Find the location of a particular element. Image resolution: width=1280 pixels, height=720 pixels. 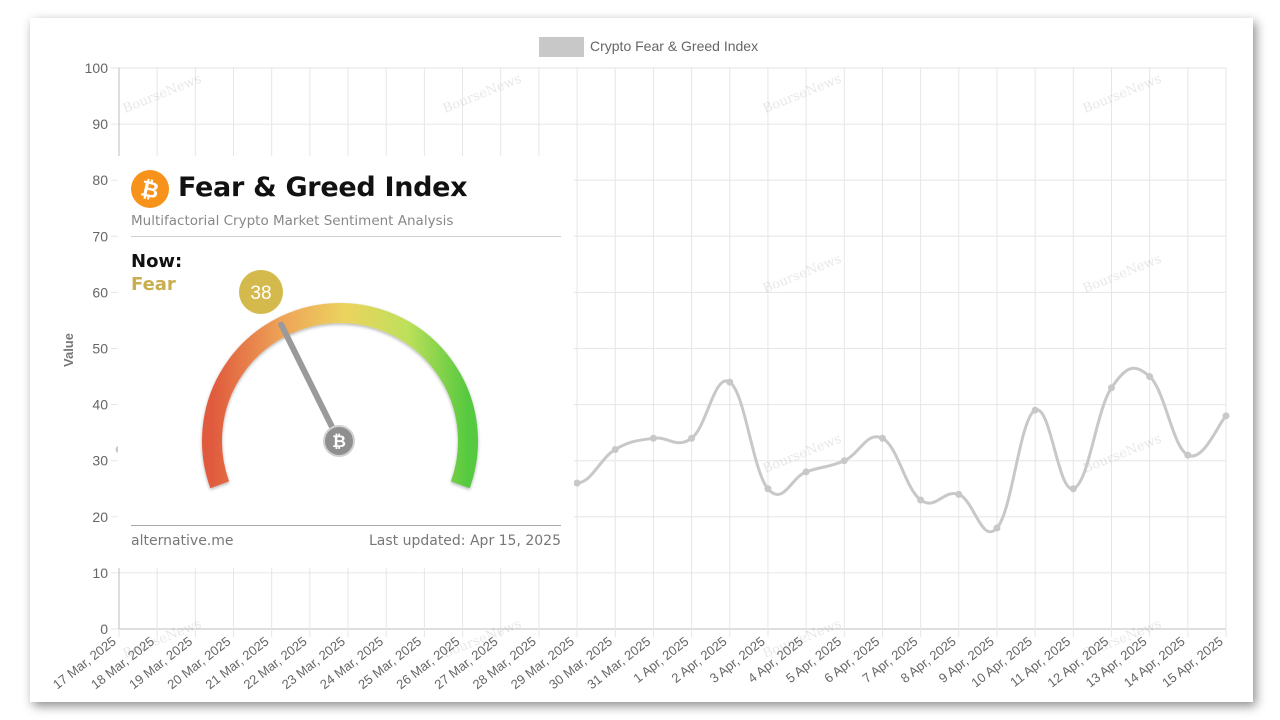

now-label: Now: is located at coordinates (157, 261).